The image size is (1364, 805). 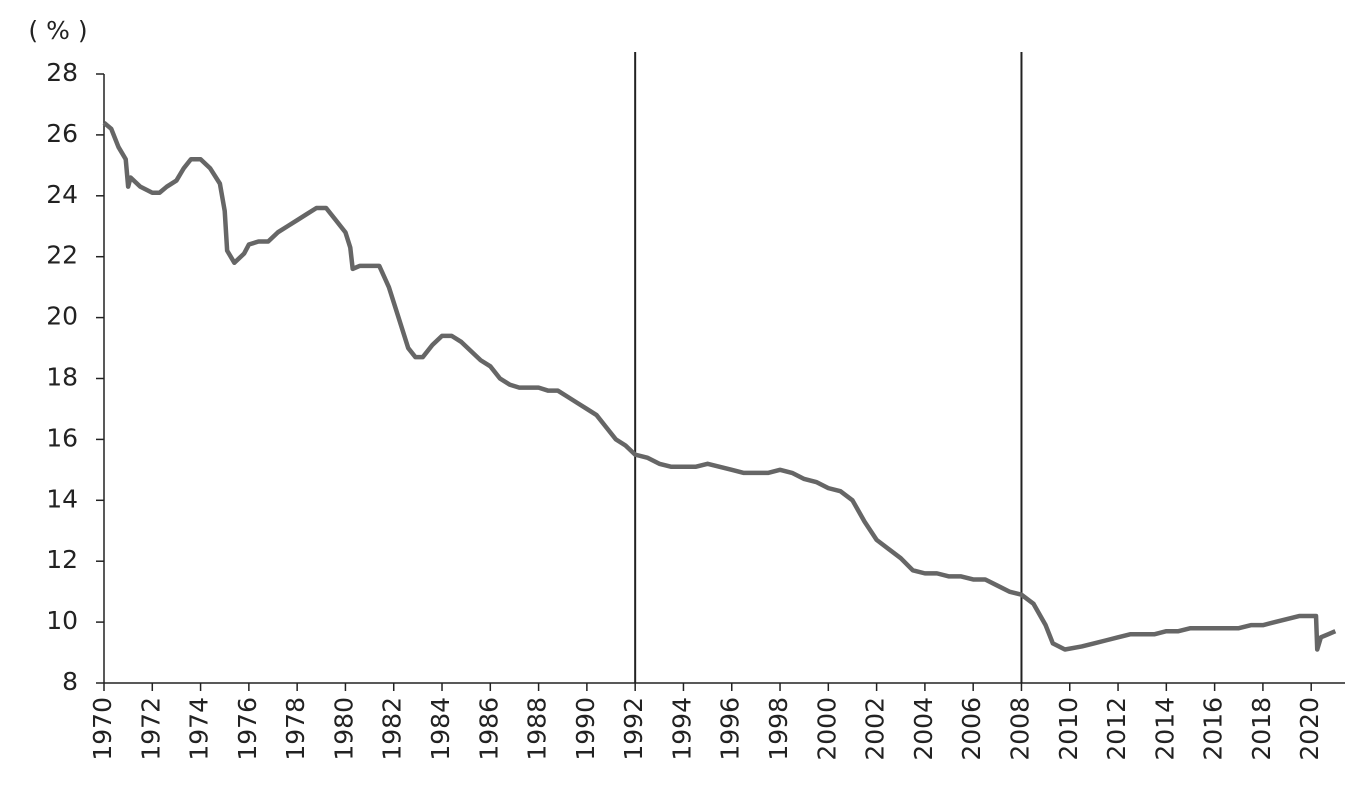 I want to click on y-tick-label: 12, so click(x=62, y=559).